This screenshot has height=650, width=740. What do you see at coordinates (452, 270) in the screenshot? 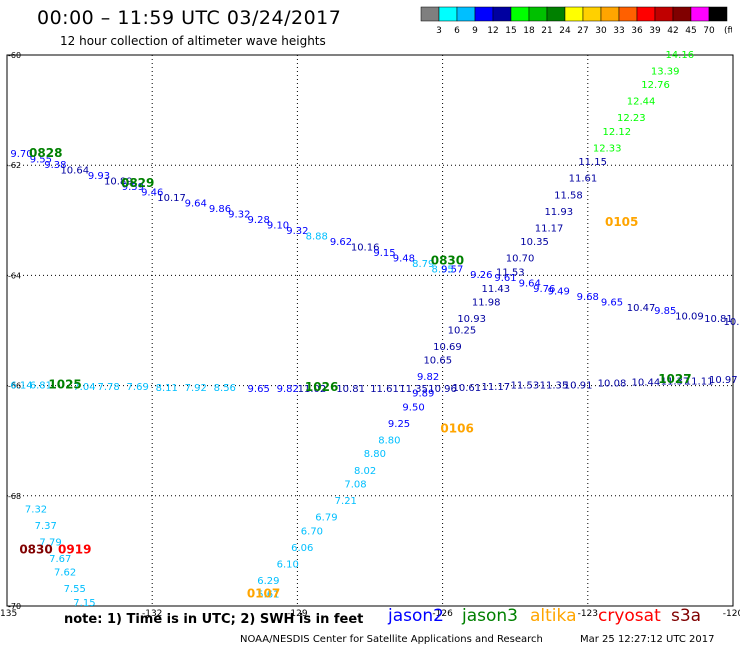
I see `wave-height-value: 9.57` at bounding box center [452, 270].